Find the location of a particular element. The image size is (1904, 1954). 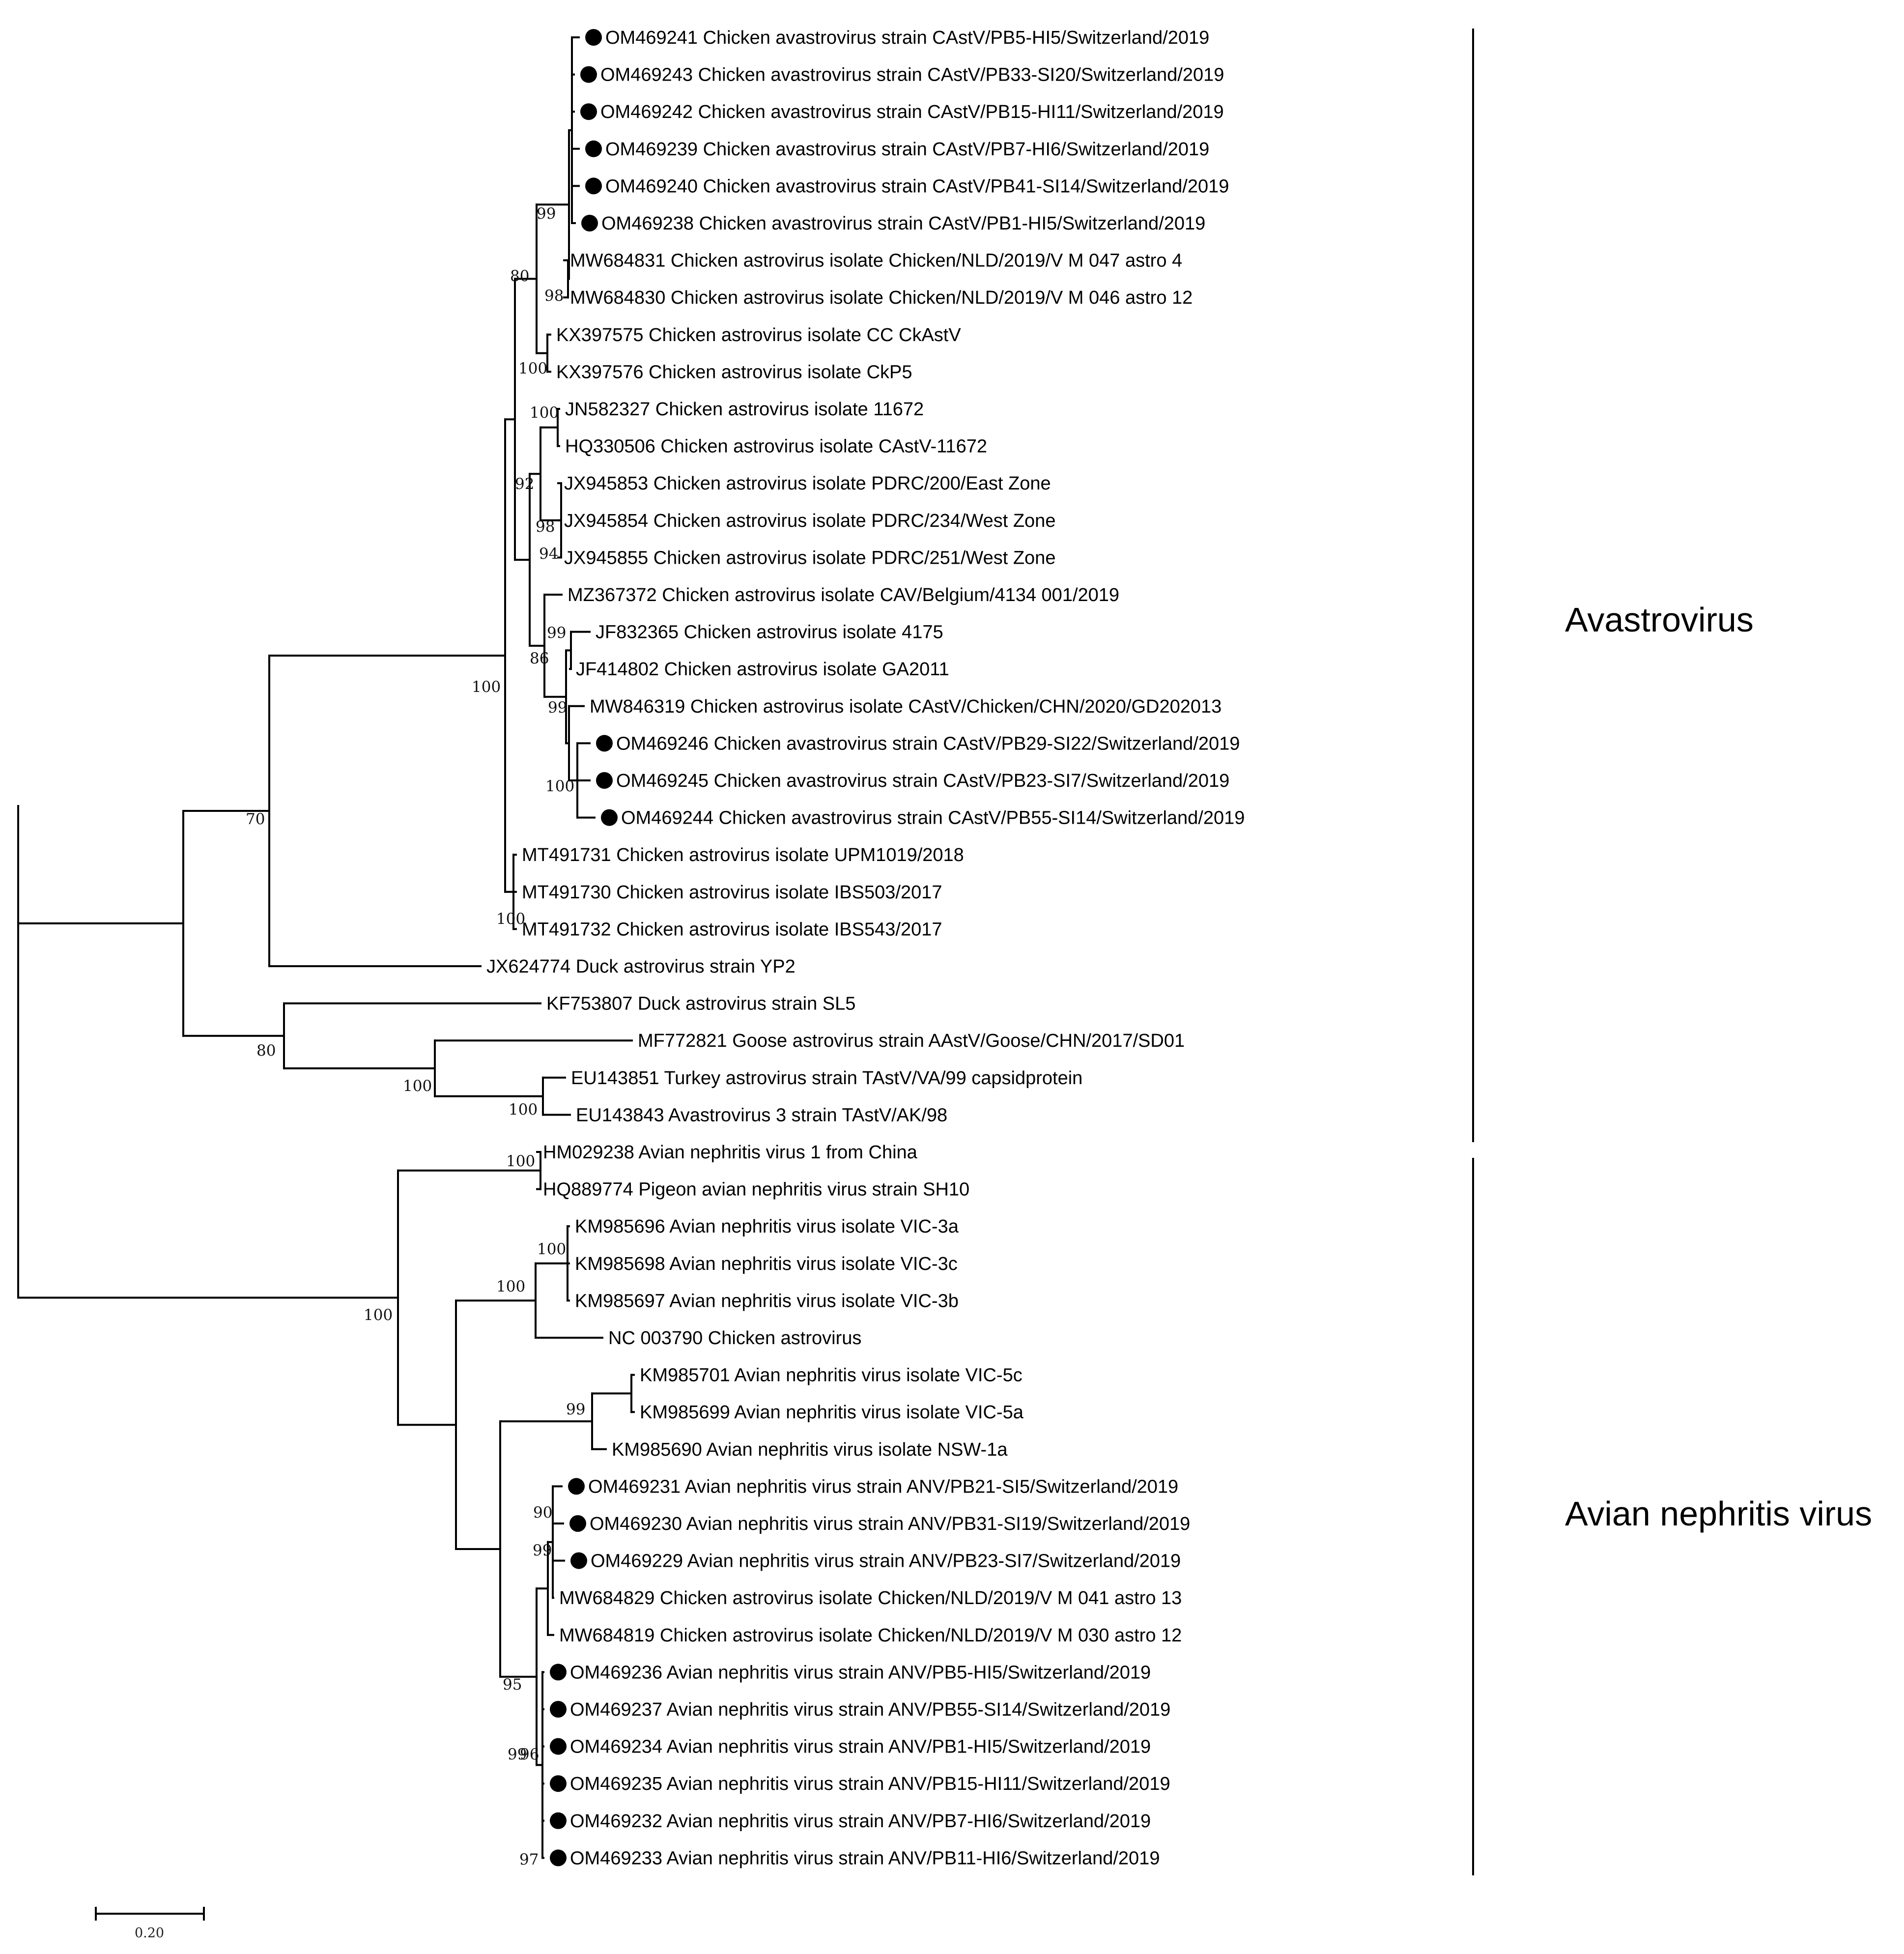

leaf-label: NC 003790 Chicken astrovirus is located at coordinates (735, 1338).